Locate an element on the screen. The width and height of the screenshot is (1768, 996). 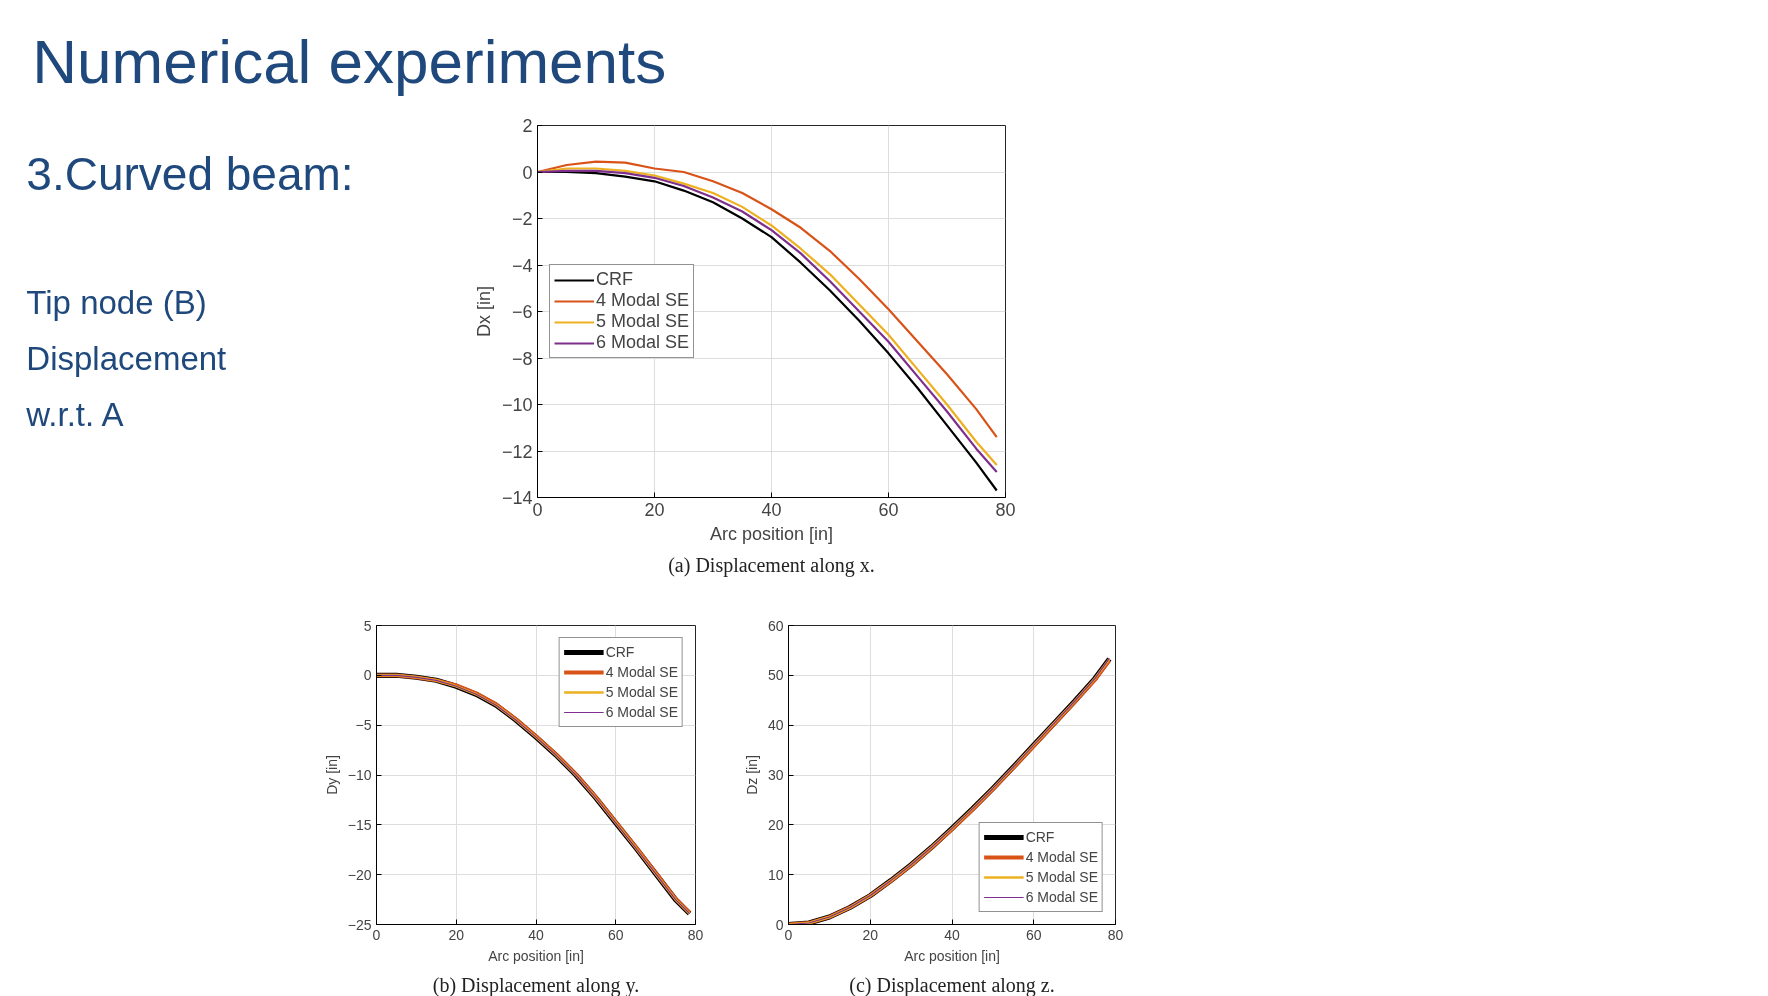
y-tick-label: −14 is located at coordinates (517, 498).